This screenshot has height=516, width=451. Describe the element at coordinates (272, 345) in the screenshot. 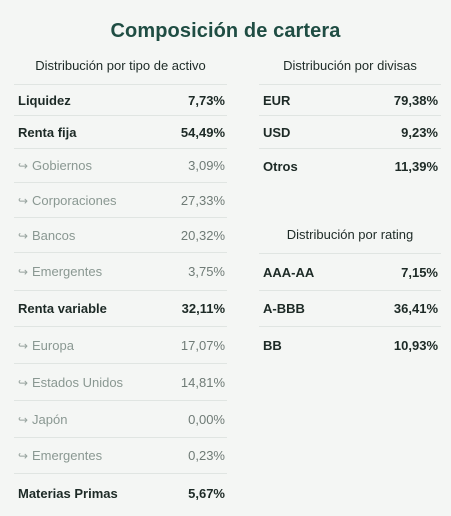

I see `row-label: BB` at that location.